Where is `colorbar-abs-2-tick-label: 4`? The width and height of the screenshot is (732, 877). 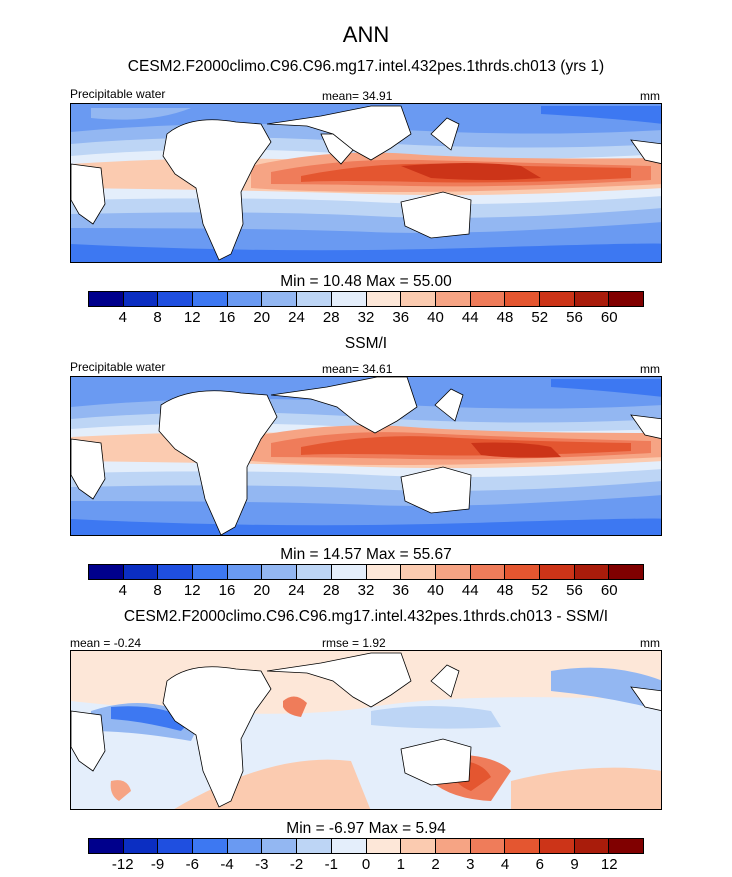 colorbar-abs-2-tick-label: 4 is located at coordinates (122, 590).